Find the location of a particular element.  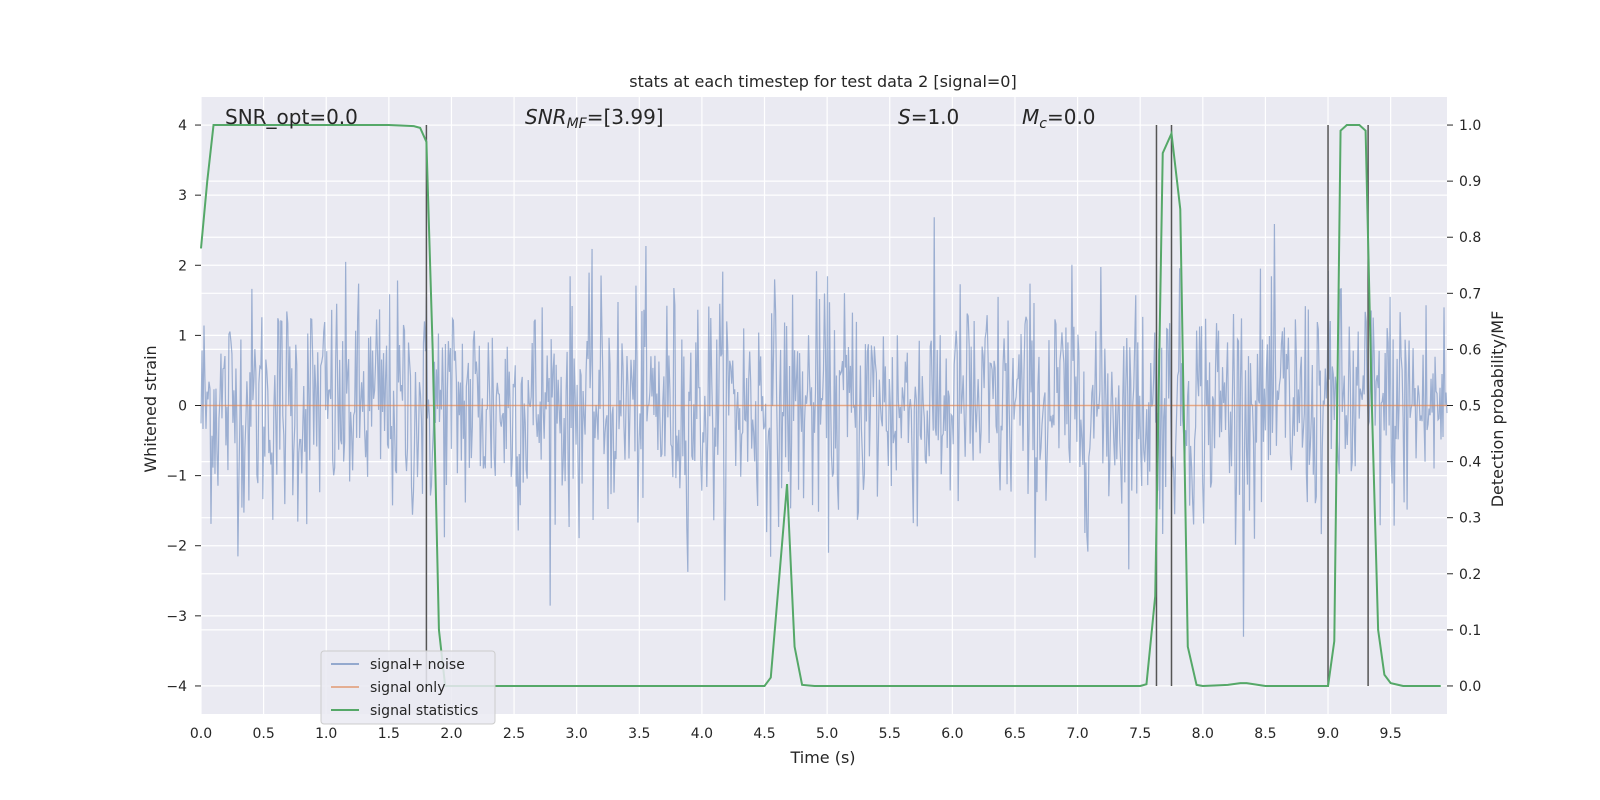

legend-box is located at coordinates (408, 687).